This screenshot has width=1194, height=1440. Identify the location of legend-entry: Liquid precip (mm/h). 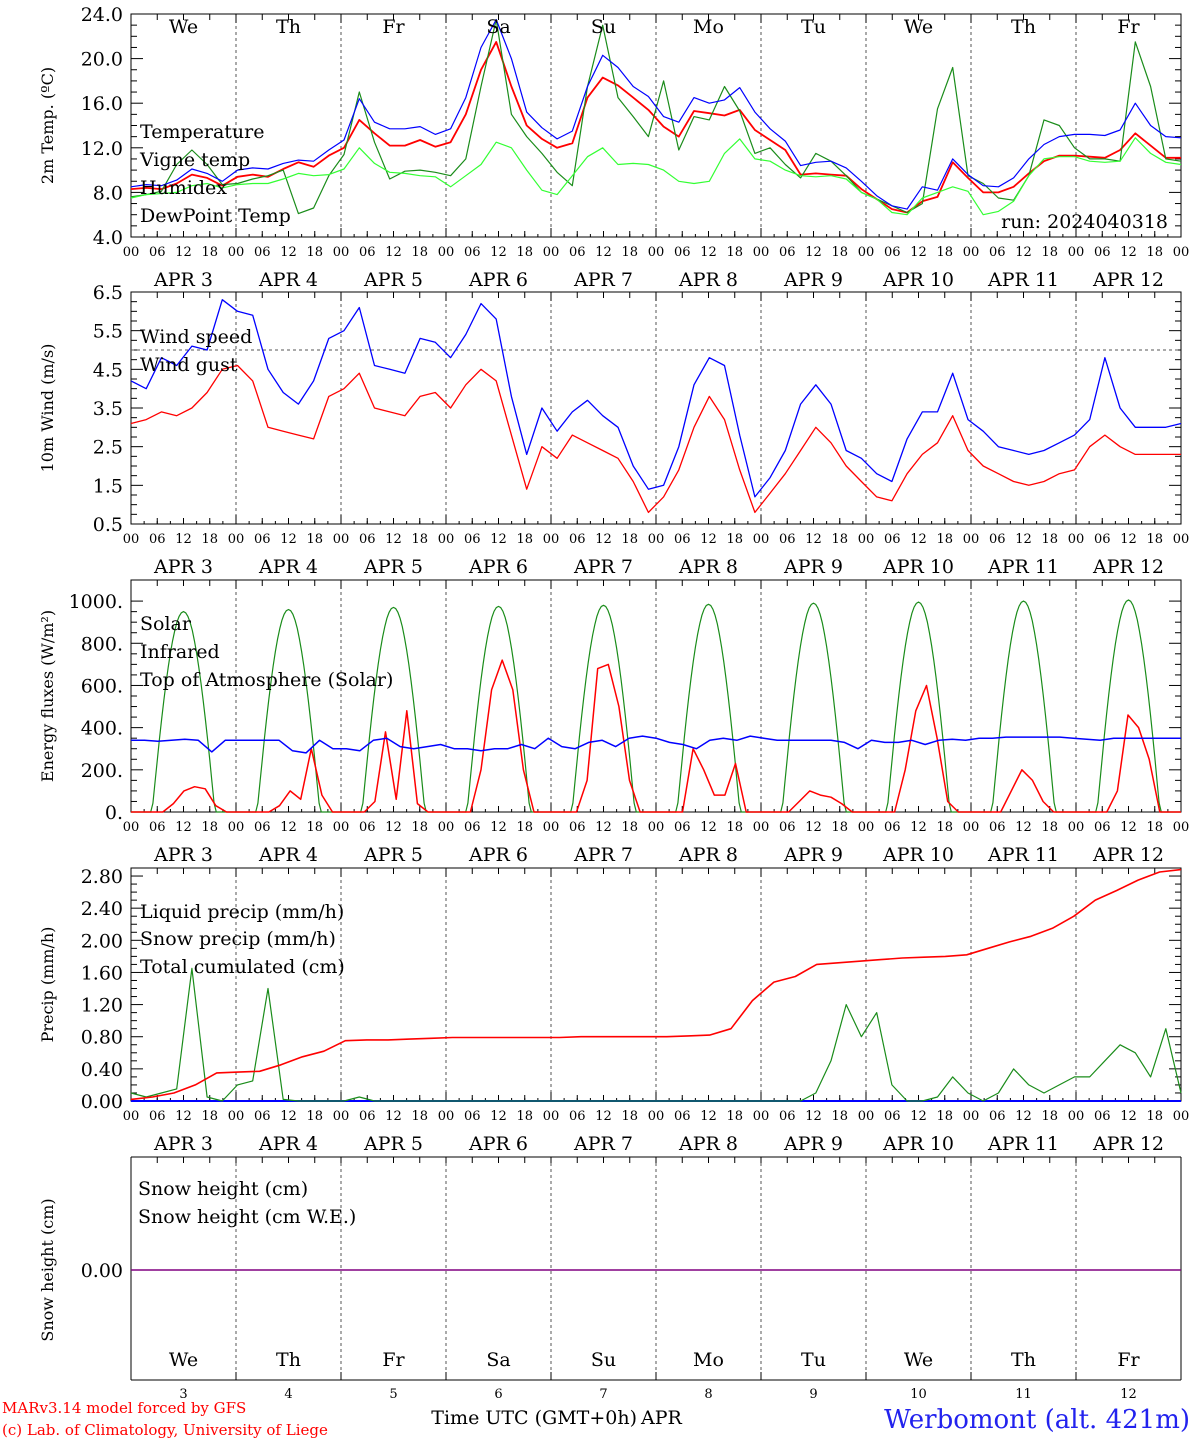
(242, 912).